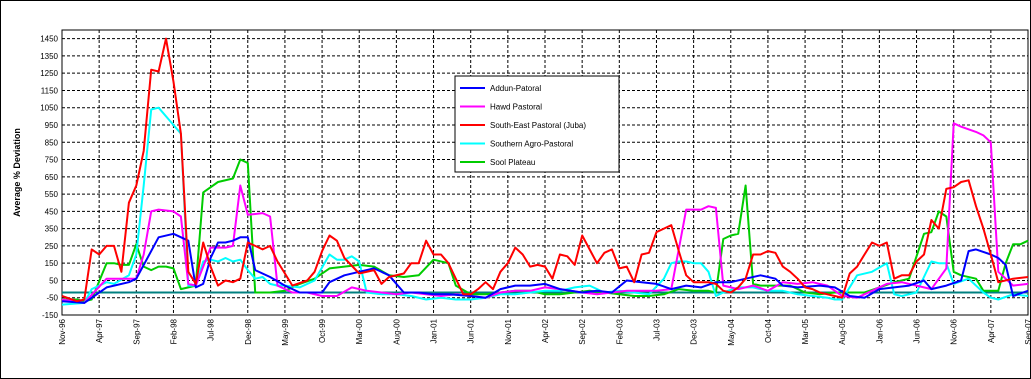 This screenshot has height=379, width=1031. Describe the element at coordinates (359, 331) in the screenshot. I see `x-tick-label: Mar-00` at that location.